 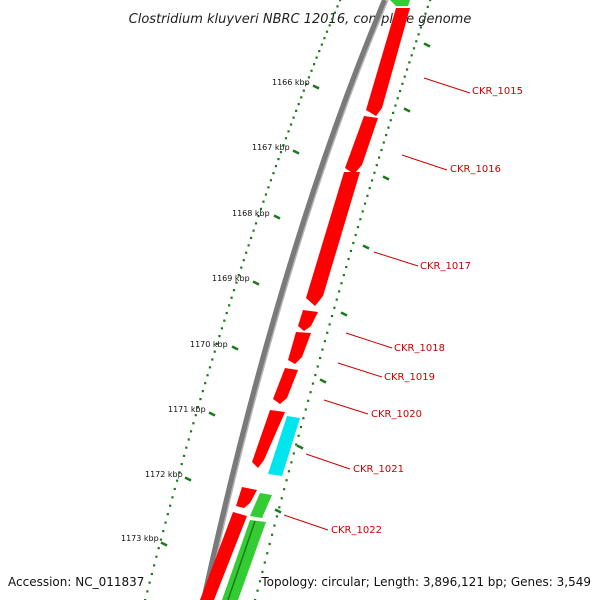 What do you see at coordinates (497, 91) in the screenshot?
I see `gene-label: CKR_1015` at bounding box center [497, 91].